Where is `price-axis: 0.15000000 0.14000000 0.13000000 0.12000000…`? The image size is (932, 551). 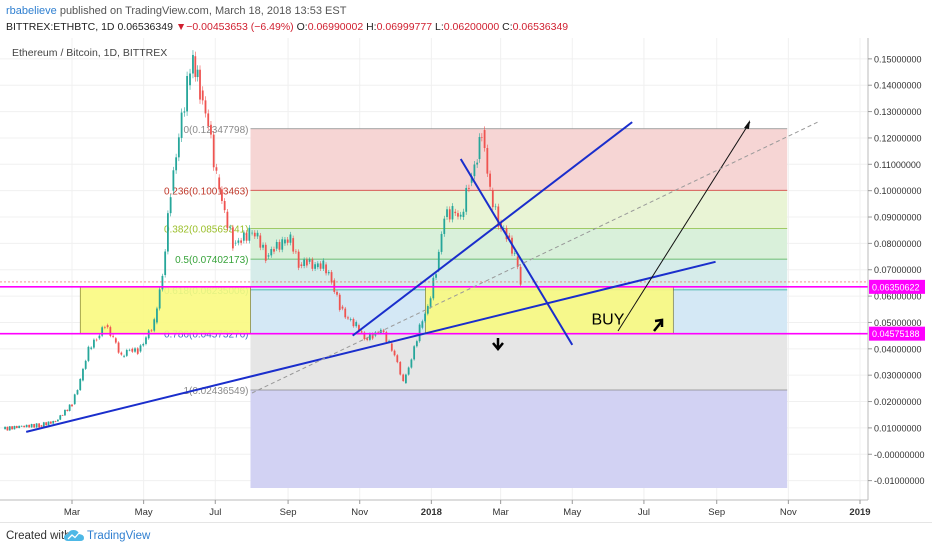
price-axis: 0.15000000 0.14000000 0.13000000 0.12000000… is located at coordinates (896, 270).